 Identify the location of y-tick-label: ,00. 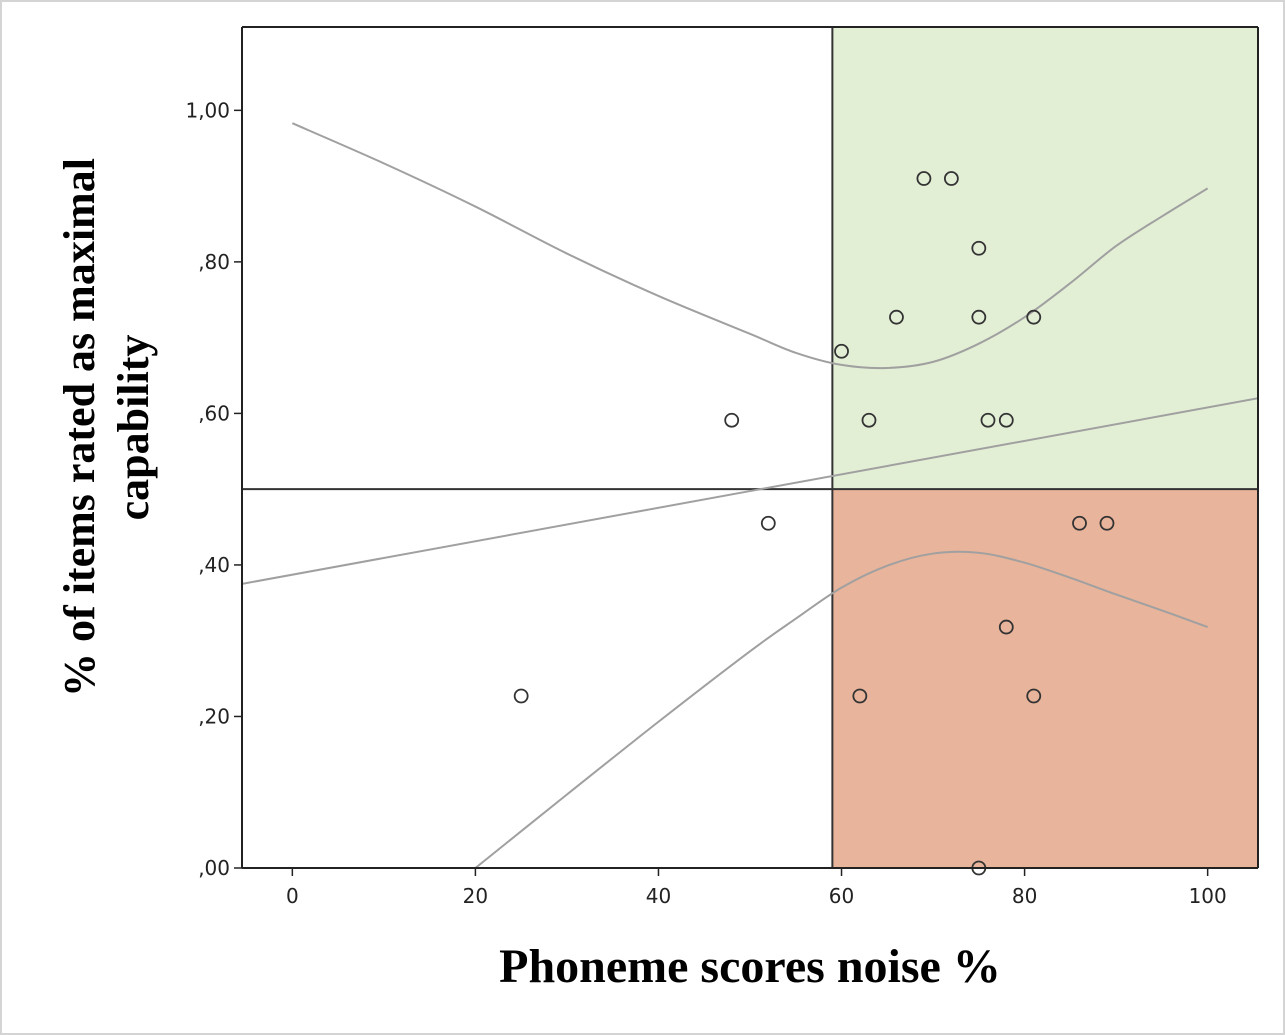
(214, 868).